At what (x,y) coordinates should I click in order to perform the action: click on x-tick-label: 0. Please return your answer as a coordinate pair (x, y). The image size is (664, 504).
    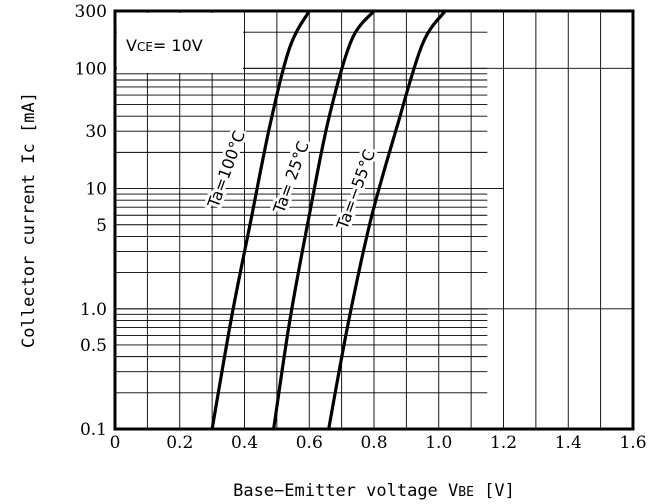
    Looking at the image, I should click on (115, 443).